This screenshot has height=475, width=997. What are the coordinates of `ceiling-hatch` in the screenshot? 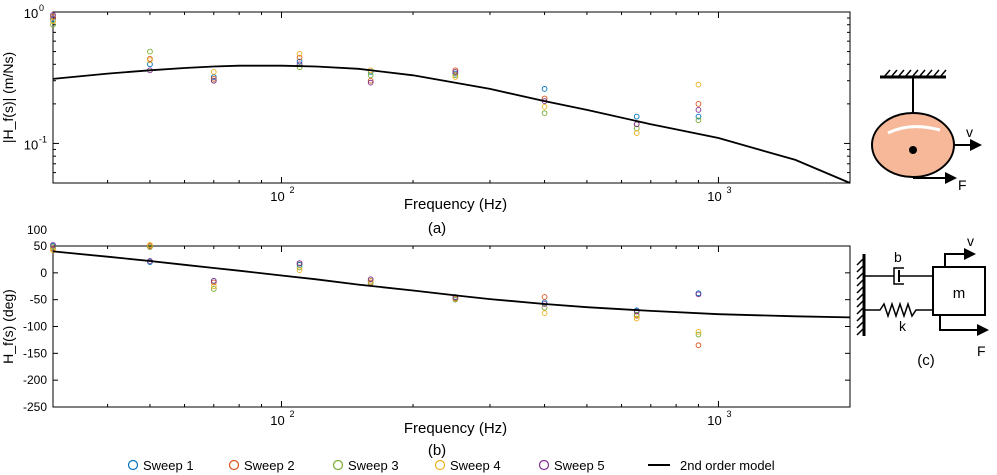 It's located at (915, 73).